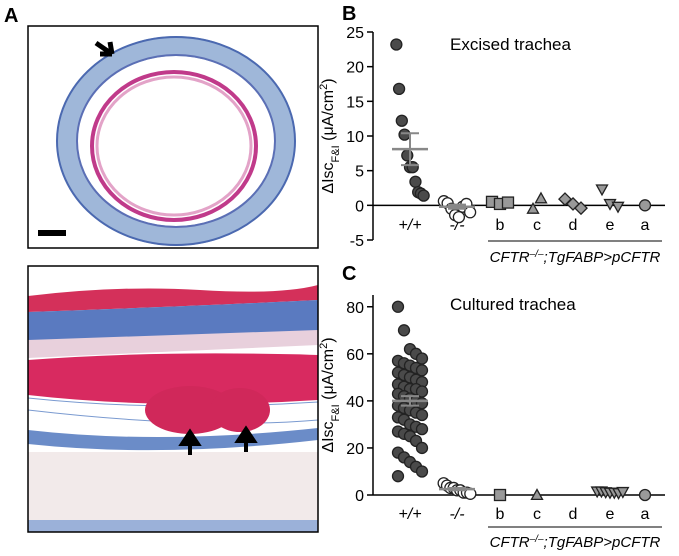 The width and height of the screenshot is (679, 556). I want to click on y-tick-label: -5, so click(357, 241).